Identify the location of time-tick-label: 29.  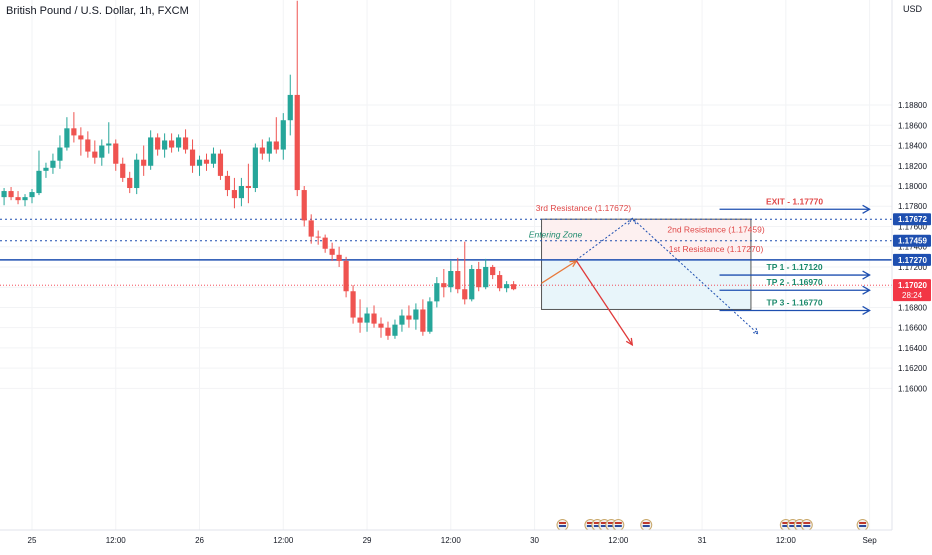
(367, 540).